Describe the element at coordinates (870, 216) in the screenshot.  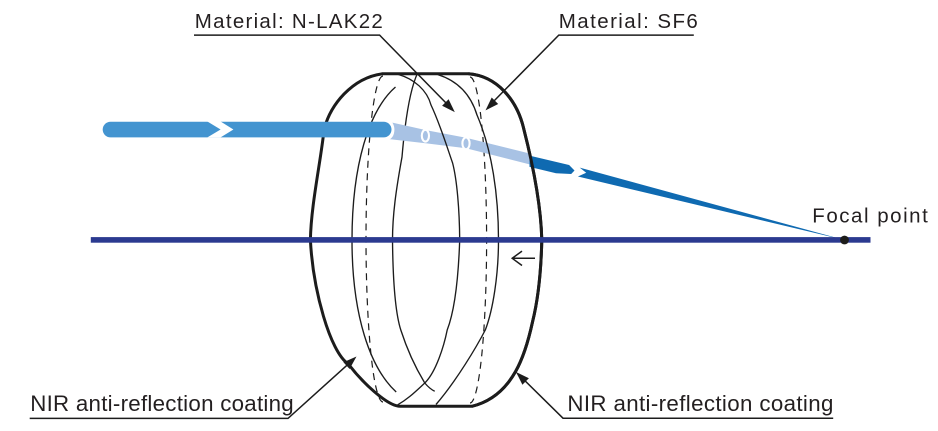
I see `svg-text: Focal point` at that location.